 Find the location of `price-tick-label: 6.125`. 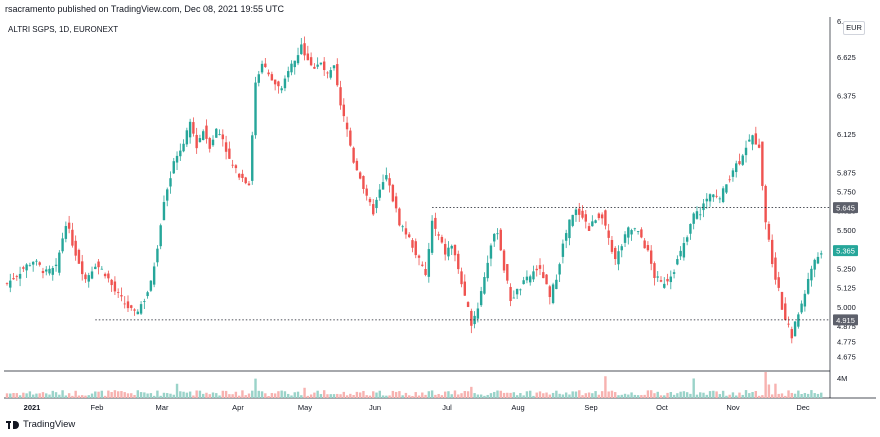

price-tick-label: 6.125 is located at coordinates (846, 134).